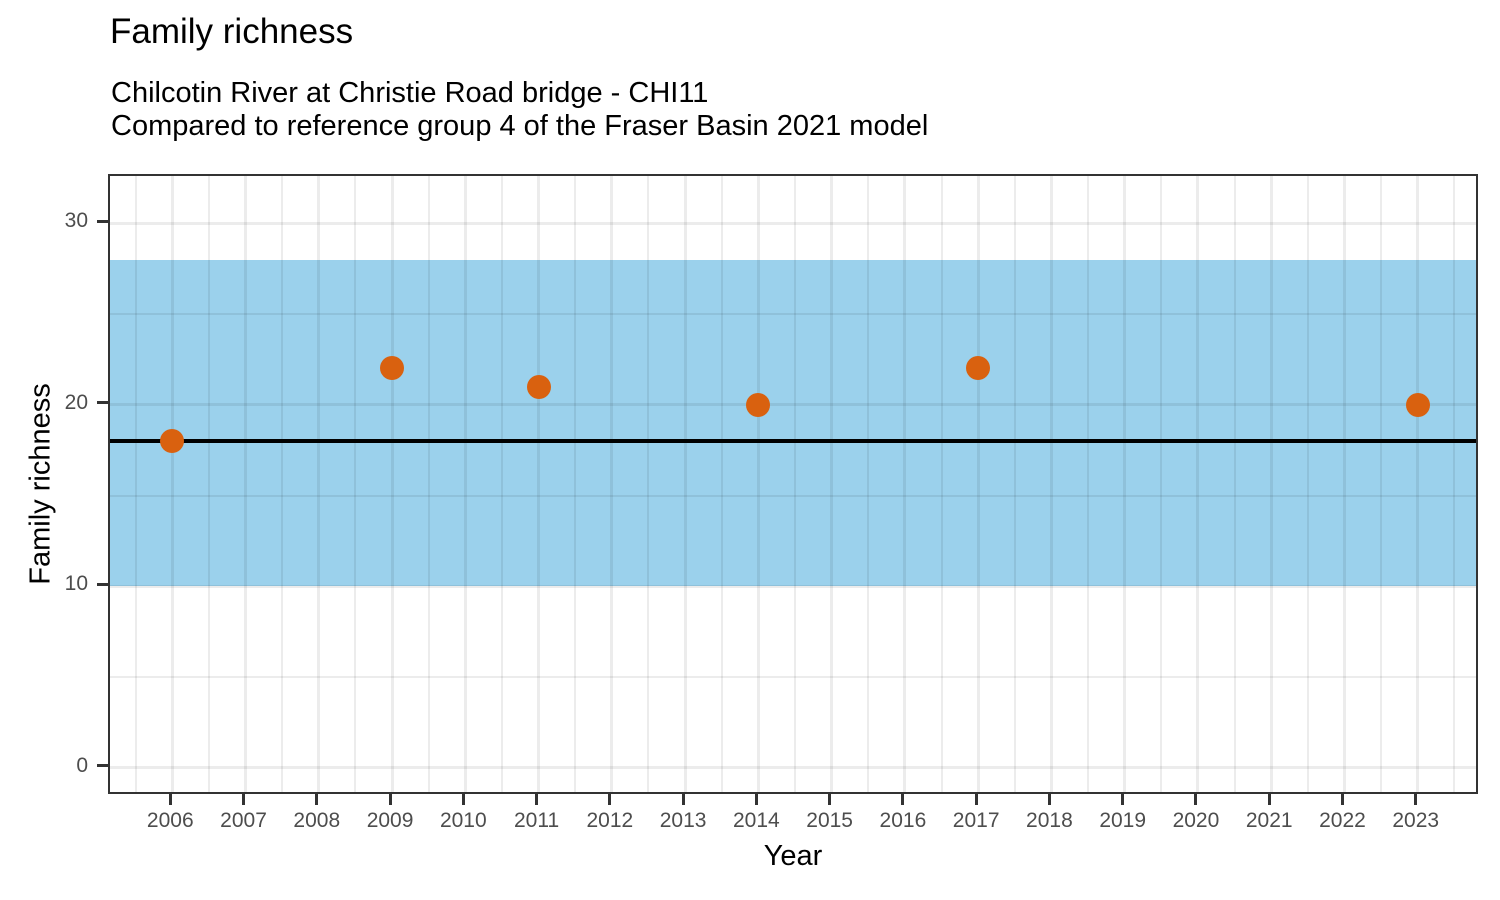  What do you see at coordinates (976, 820) in the screenshot?
I see `x-tick-label: 2017` at bounding box center [976, 820].